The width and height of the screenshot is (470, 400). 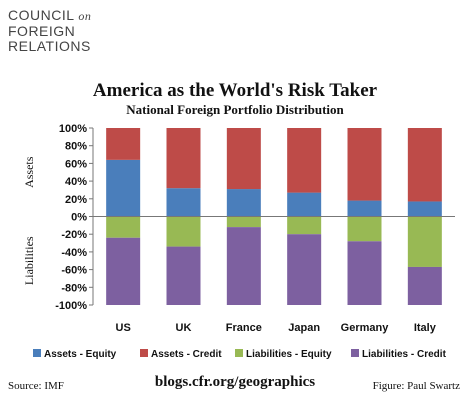 What do you see at coordinates (71, 306) in the screenshot?
I see `y-tick-label: -100%` at bounding box center [71, 306].